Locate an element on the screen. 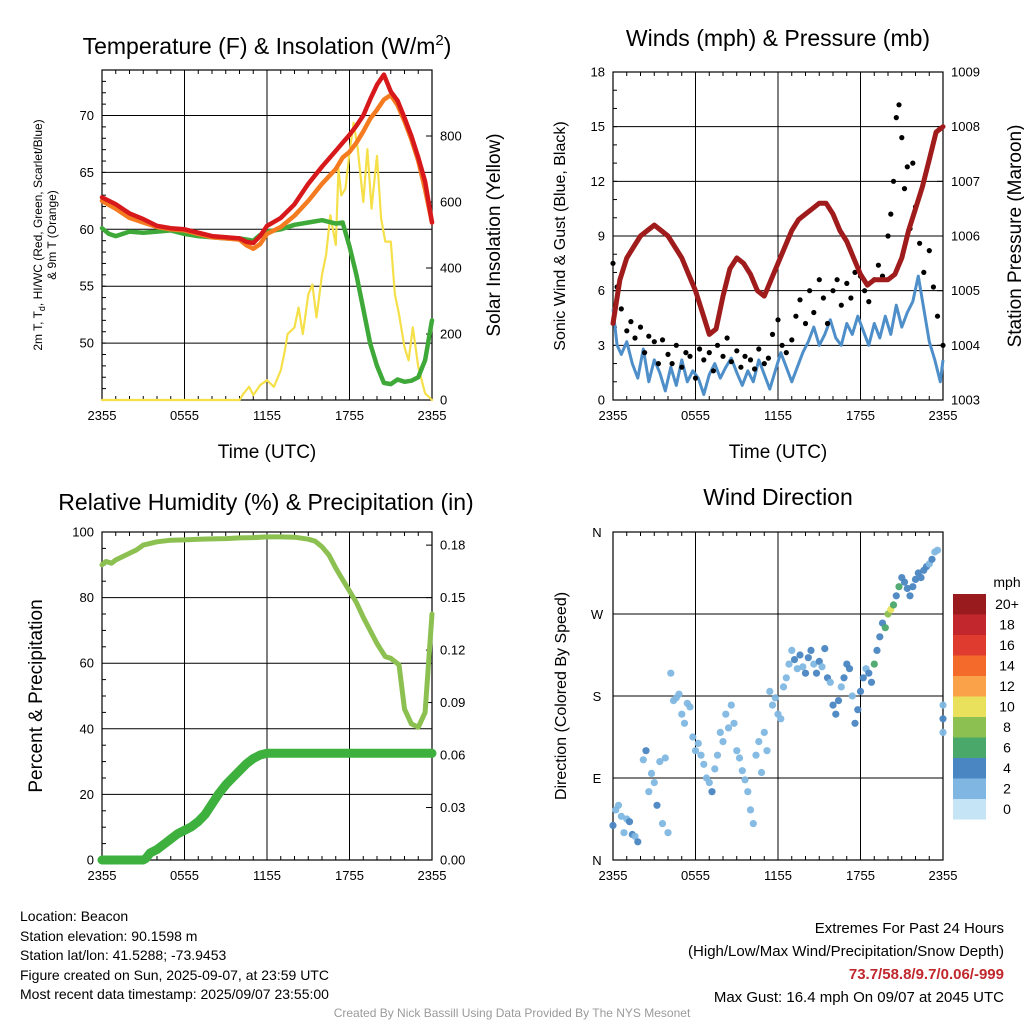 The width and height of the screenshot is (1024, 1024). y2-tick-label: 0.12 is located at coordinates (452, 650).